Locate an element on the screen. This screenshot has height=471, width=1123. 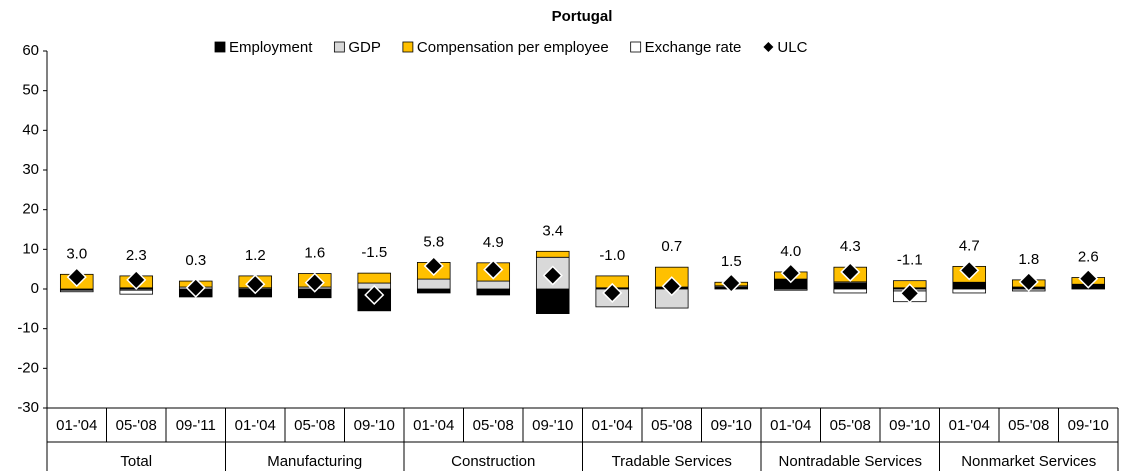
y-tick-label: 20 is located at coordinates (30, 209).